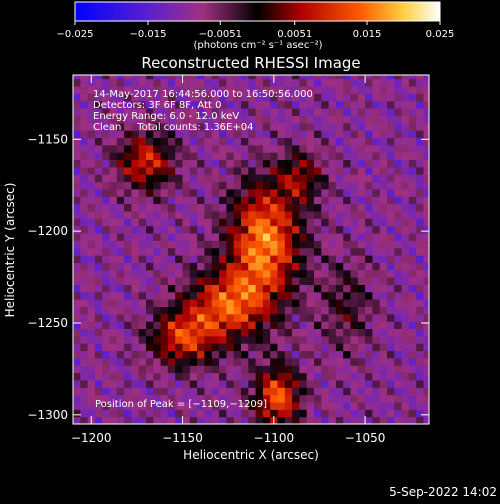 The width and height of the screenshot is (500, 504). I want to click on colorbar-tick-label: −0.025, so click(74, 34).